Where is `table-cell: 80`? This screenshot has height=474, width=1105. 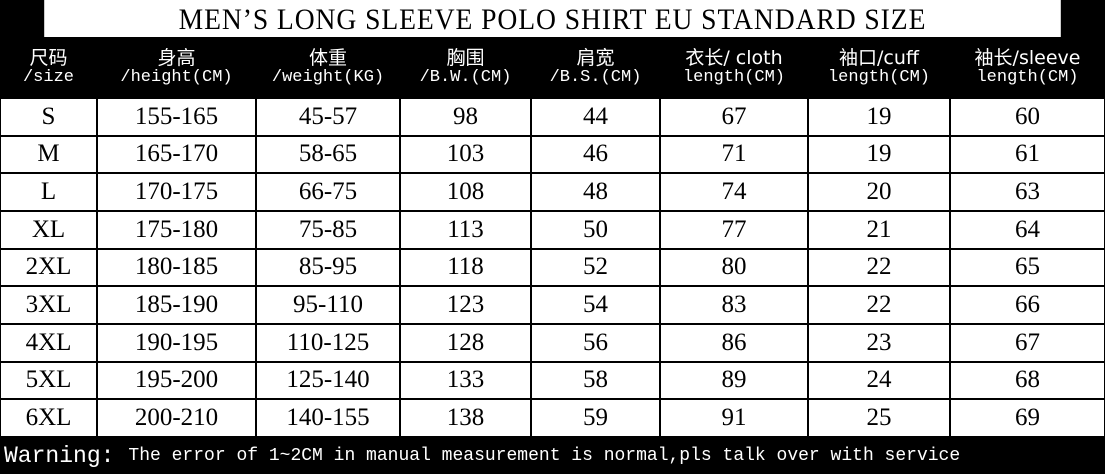 table-cell: 80 is located at coordinates (734, 267).